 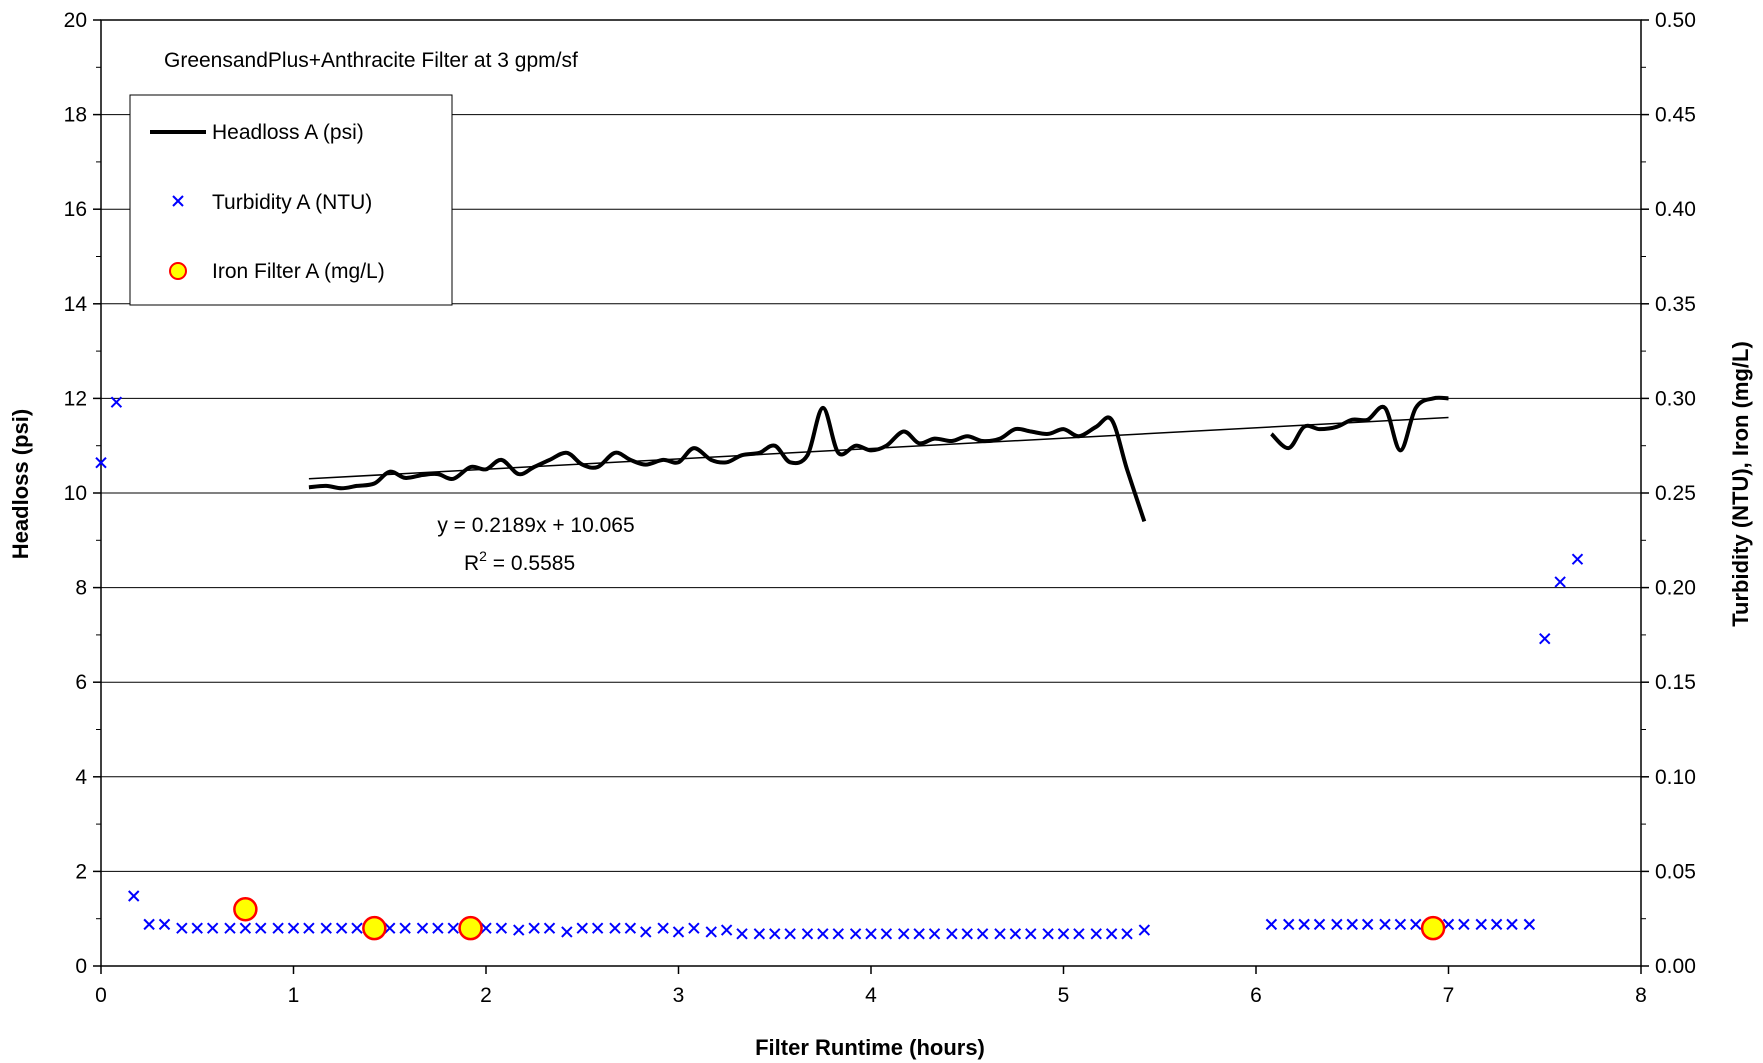 I want to click on y-tick-label: 6, so click(x=81, y=682).